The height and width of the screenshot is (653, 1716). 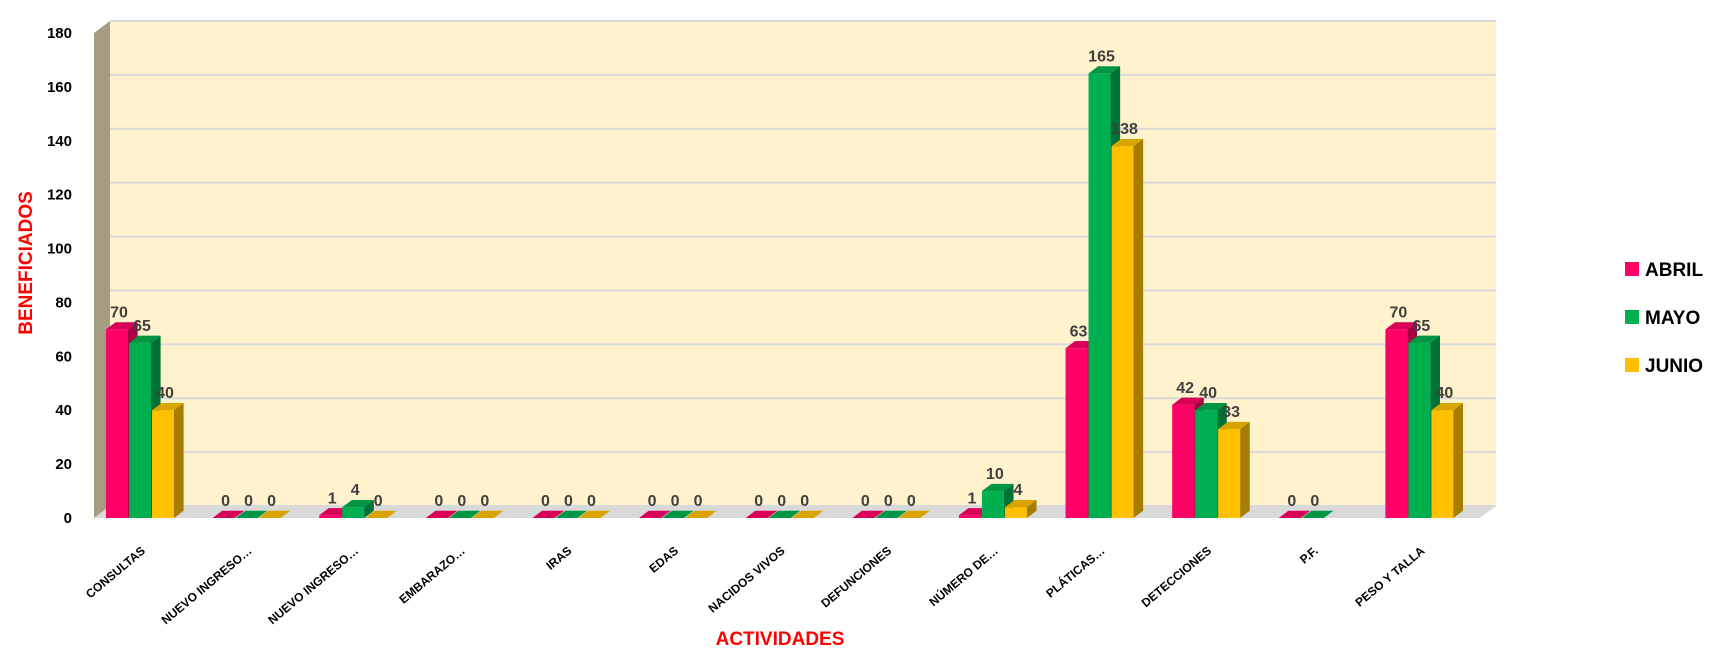 I want to click on y-tick-label: 120, so click(x=59, y=195).